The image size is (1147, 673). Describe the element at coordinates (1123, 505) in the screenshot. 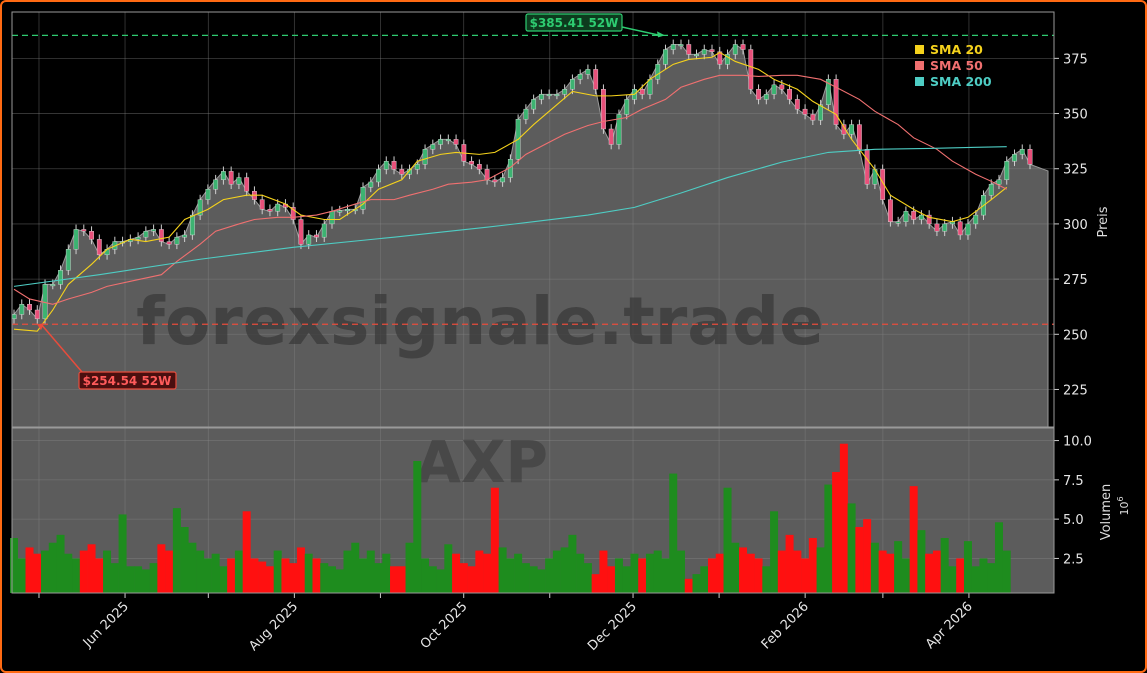

I see `volume-unit-label: 106` at that location.